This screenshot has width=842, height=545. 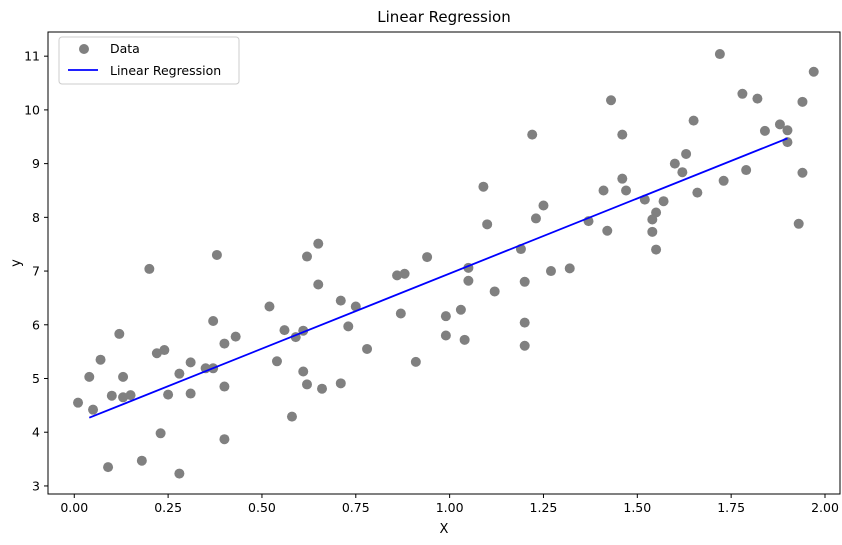 I want to click on legend: Data Linear Regression, so click(x=149, y=60).